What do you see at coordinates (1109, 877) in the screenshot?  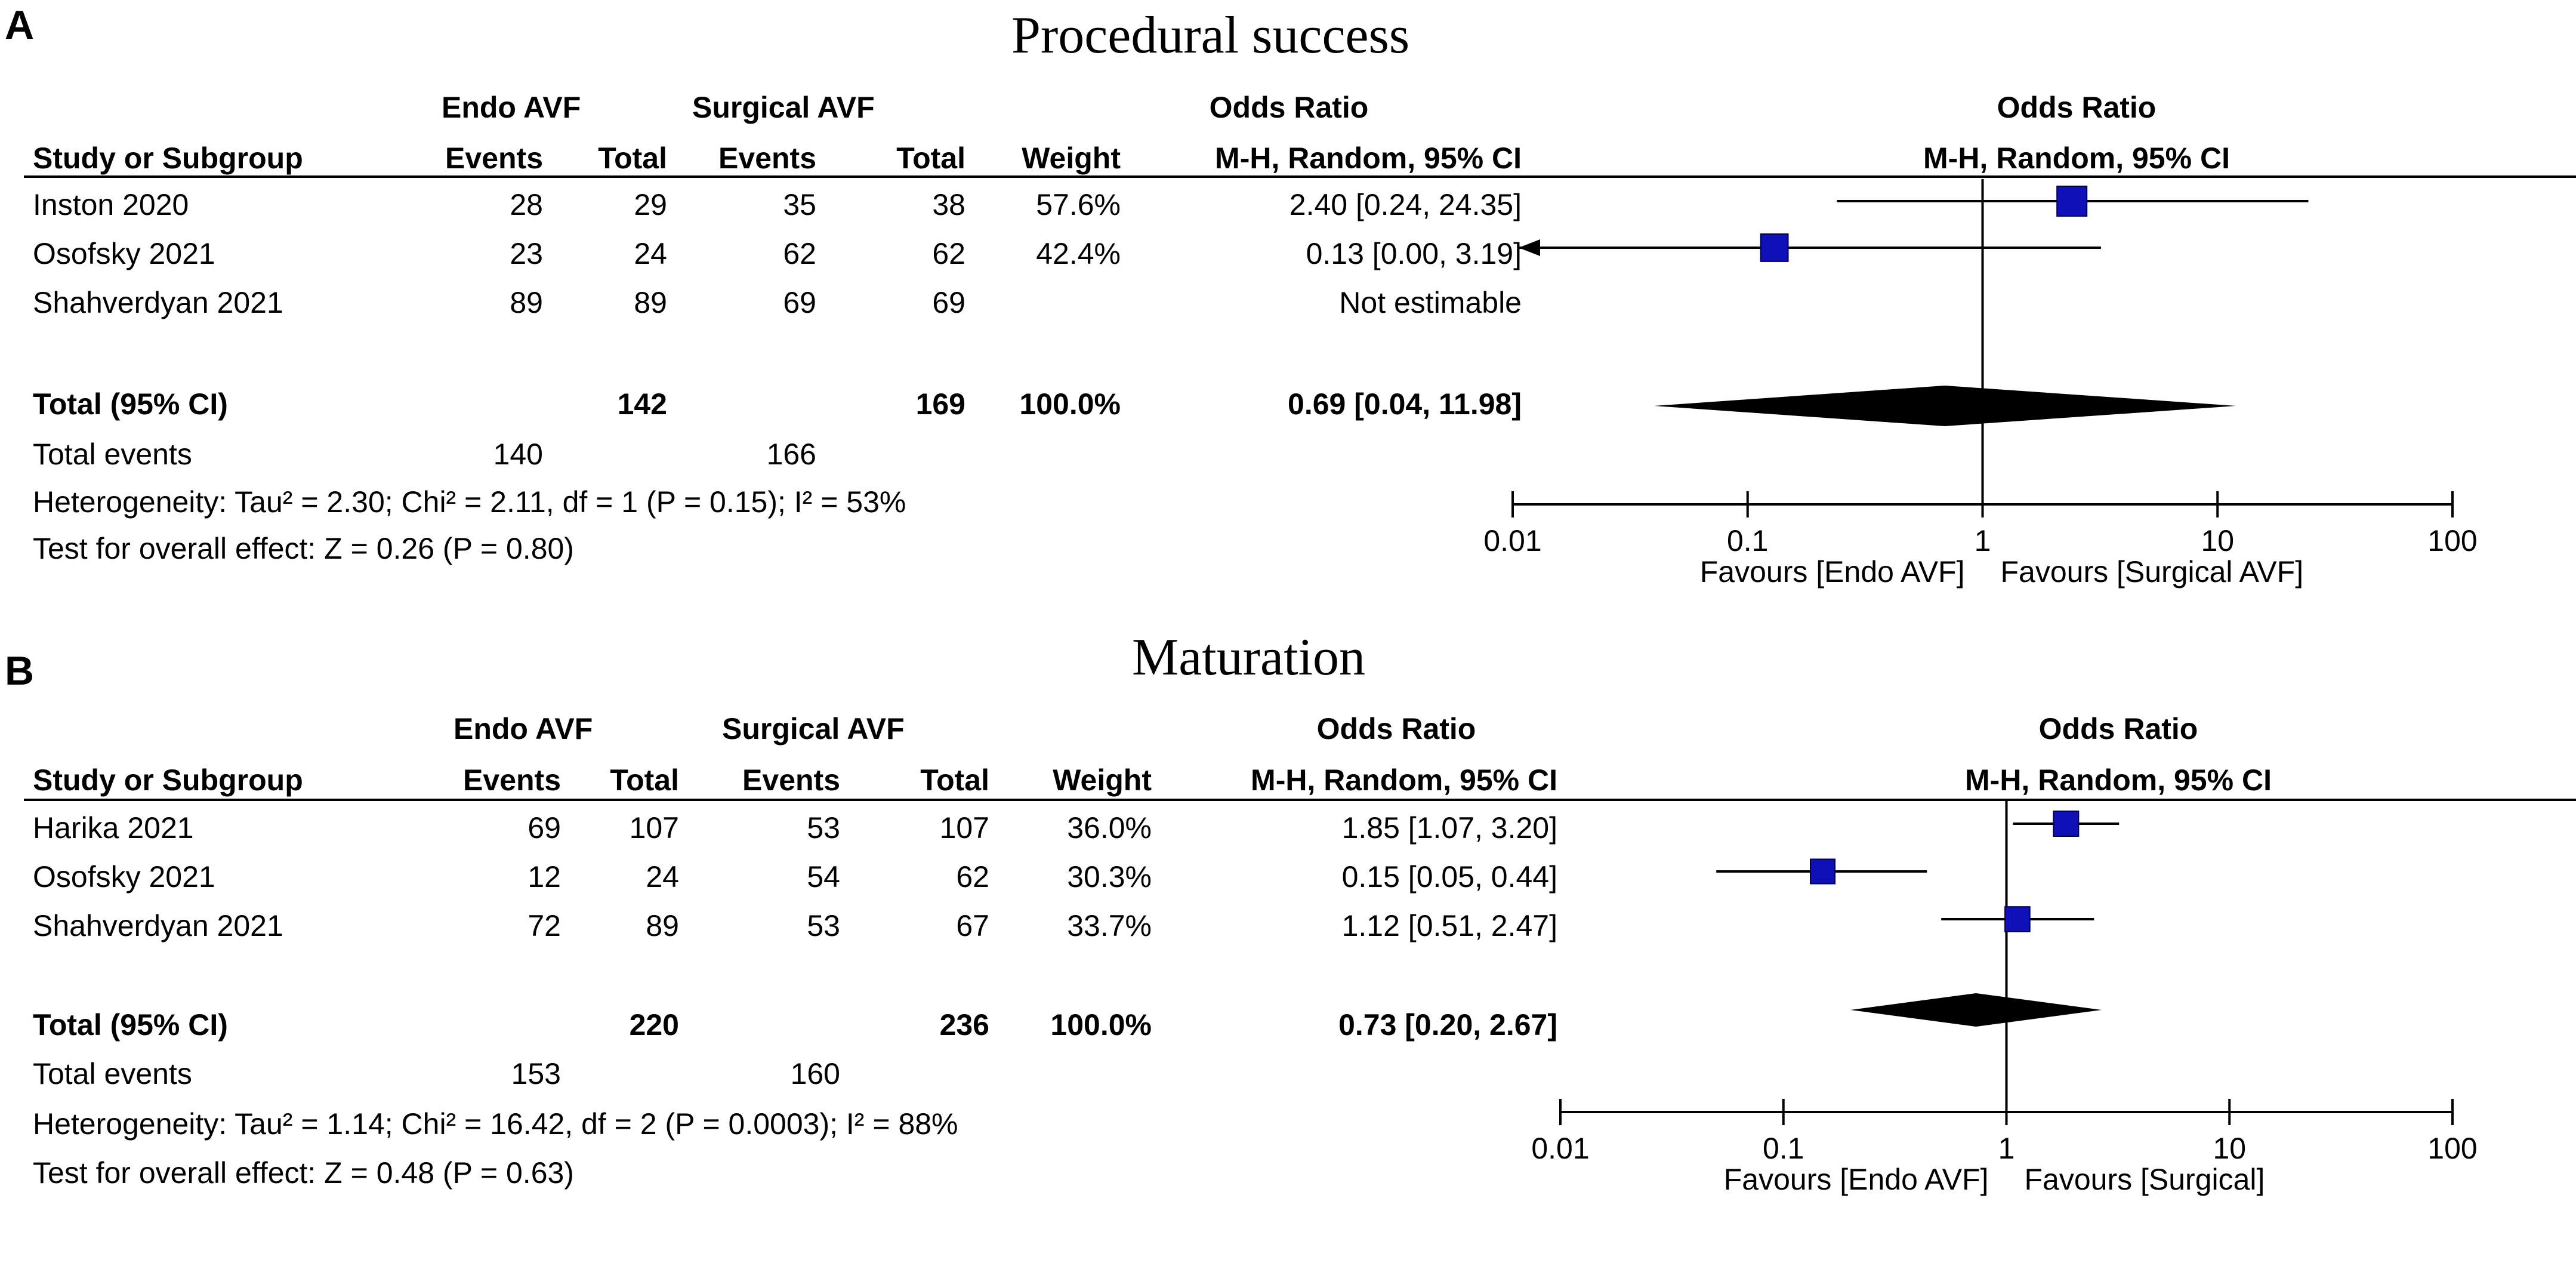 I see `weight: 30.3%` at bounding box center [1109, 877].